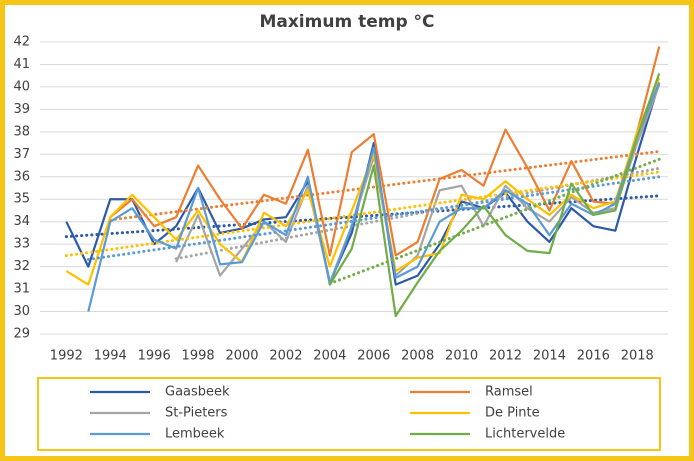  What do you see at coordinates (21, 109) in the screenshot?
I see `y-tick-label: 39` at bounding box center [21, 109].